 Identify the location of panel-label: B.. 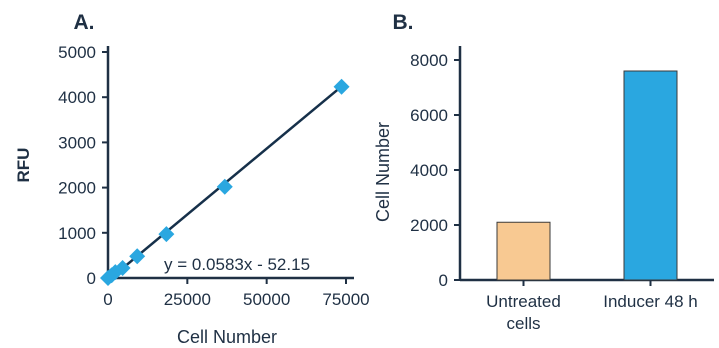
(403, 22).